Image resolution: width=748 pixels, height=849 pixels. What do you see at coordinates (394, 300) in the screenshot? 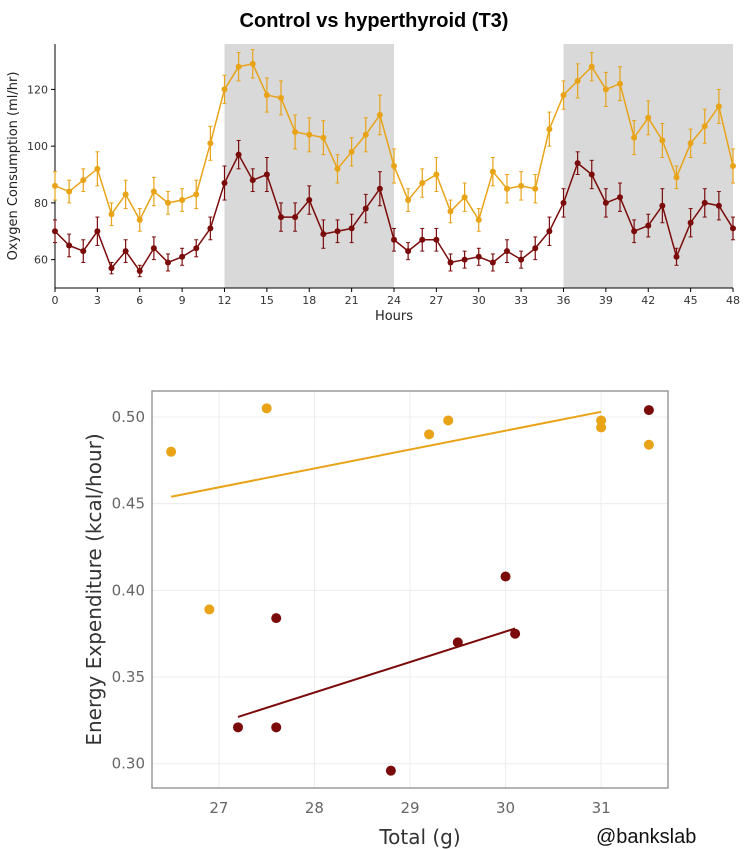
I see `x-tick-label: 24` at bounding box center [394, 300].